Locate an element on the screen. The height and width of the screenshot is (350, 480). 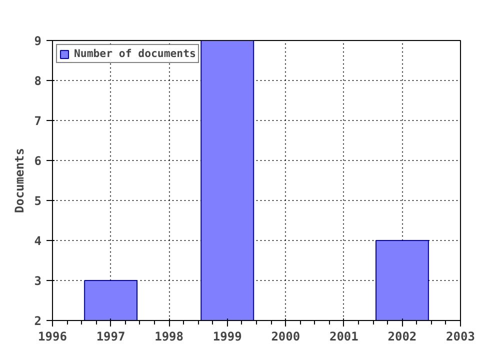
x-tick-label: 2003 is located at coordinates (460, 337).